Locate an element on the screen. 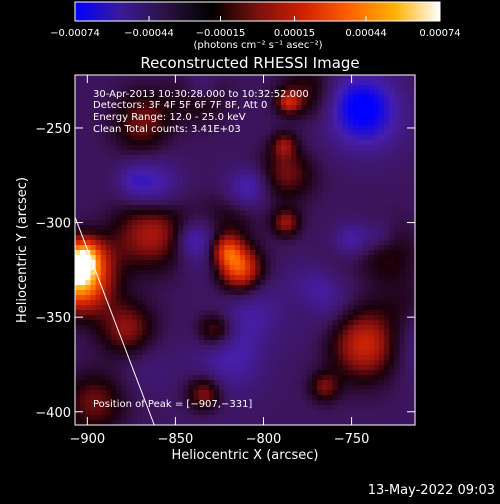 Image resolution: width=500 pixels, height=504 pixels. annotation-energy-range: Energy Range: 12.0 - 25.0 keV is located at coordinates (169, 117).